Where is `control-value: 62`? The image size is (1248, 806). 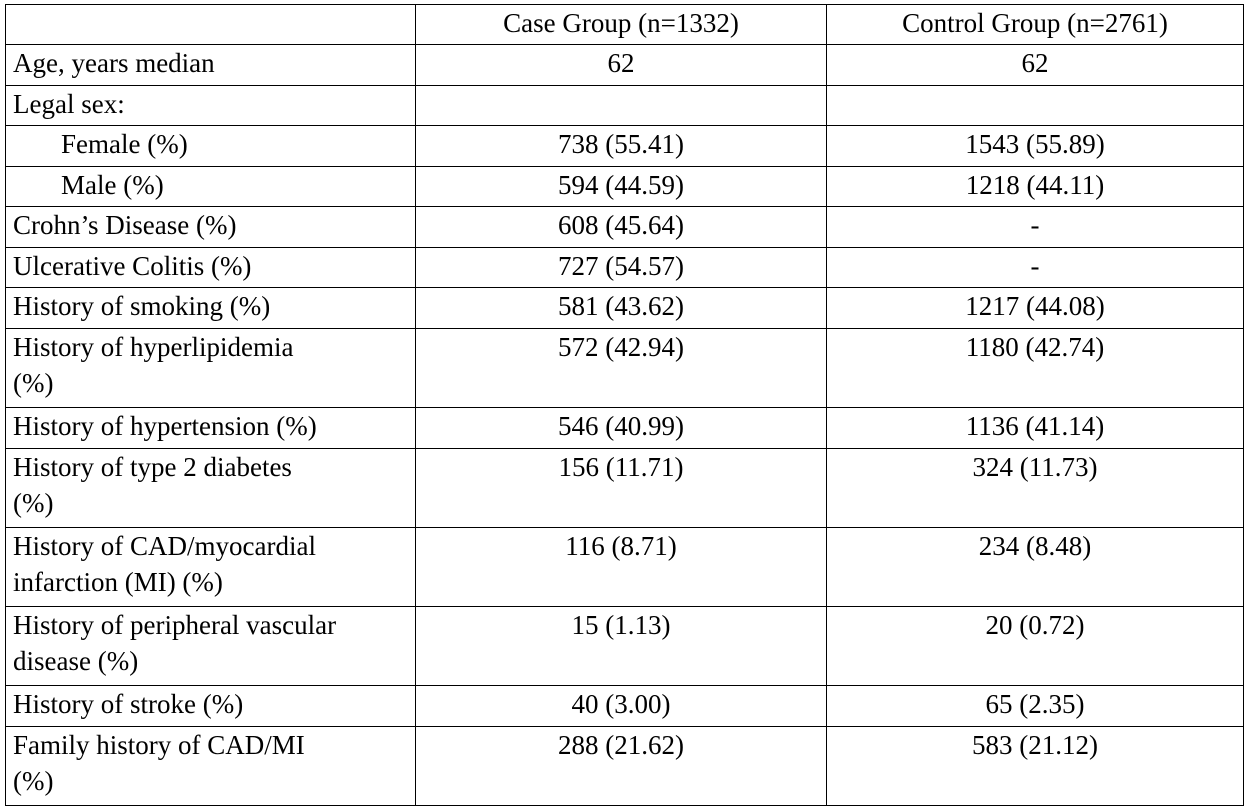 control-value: 62 is located at coordinates (1035, 65).